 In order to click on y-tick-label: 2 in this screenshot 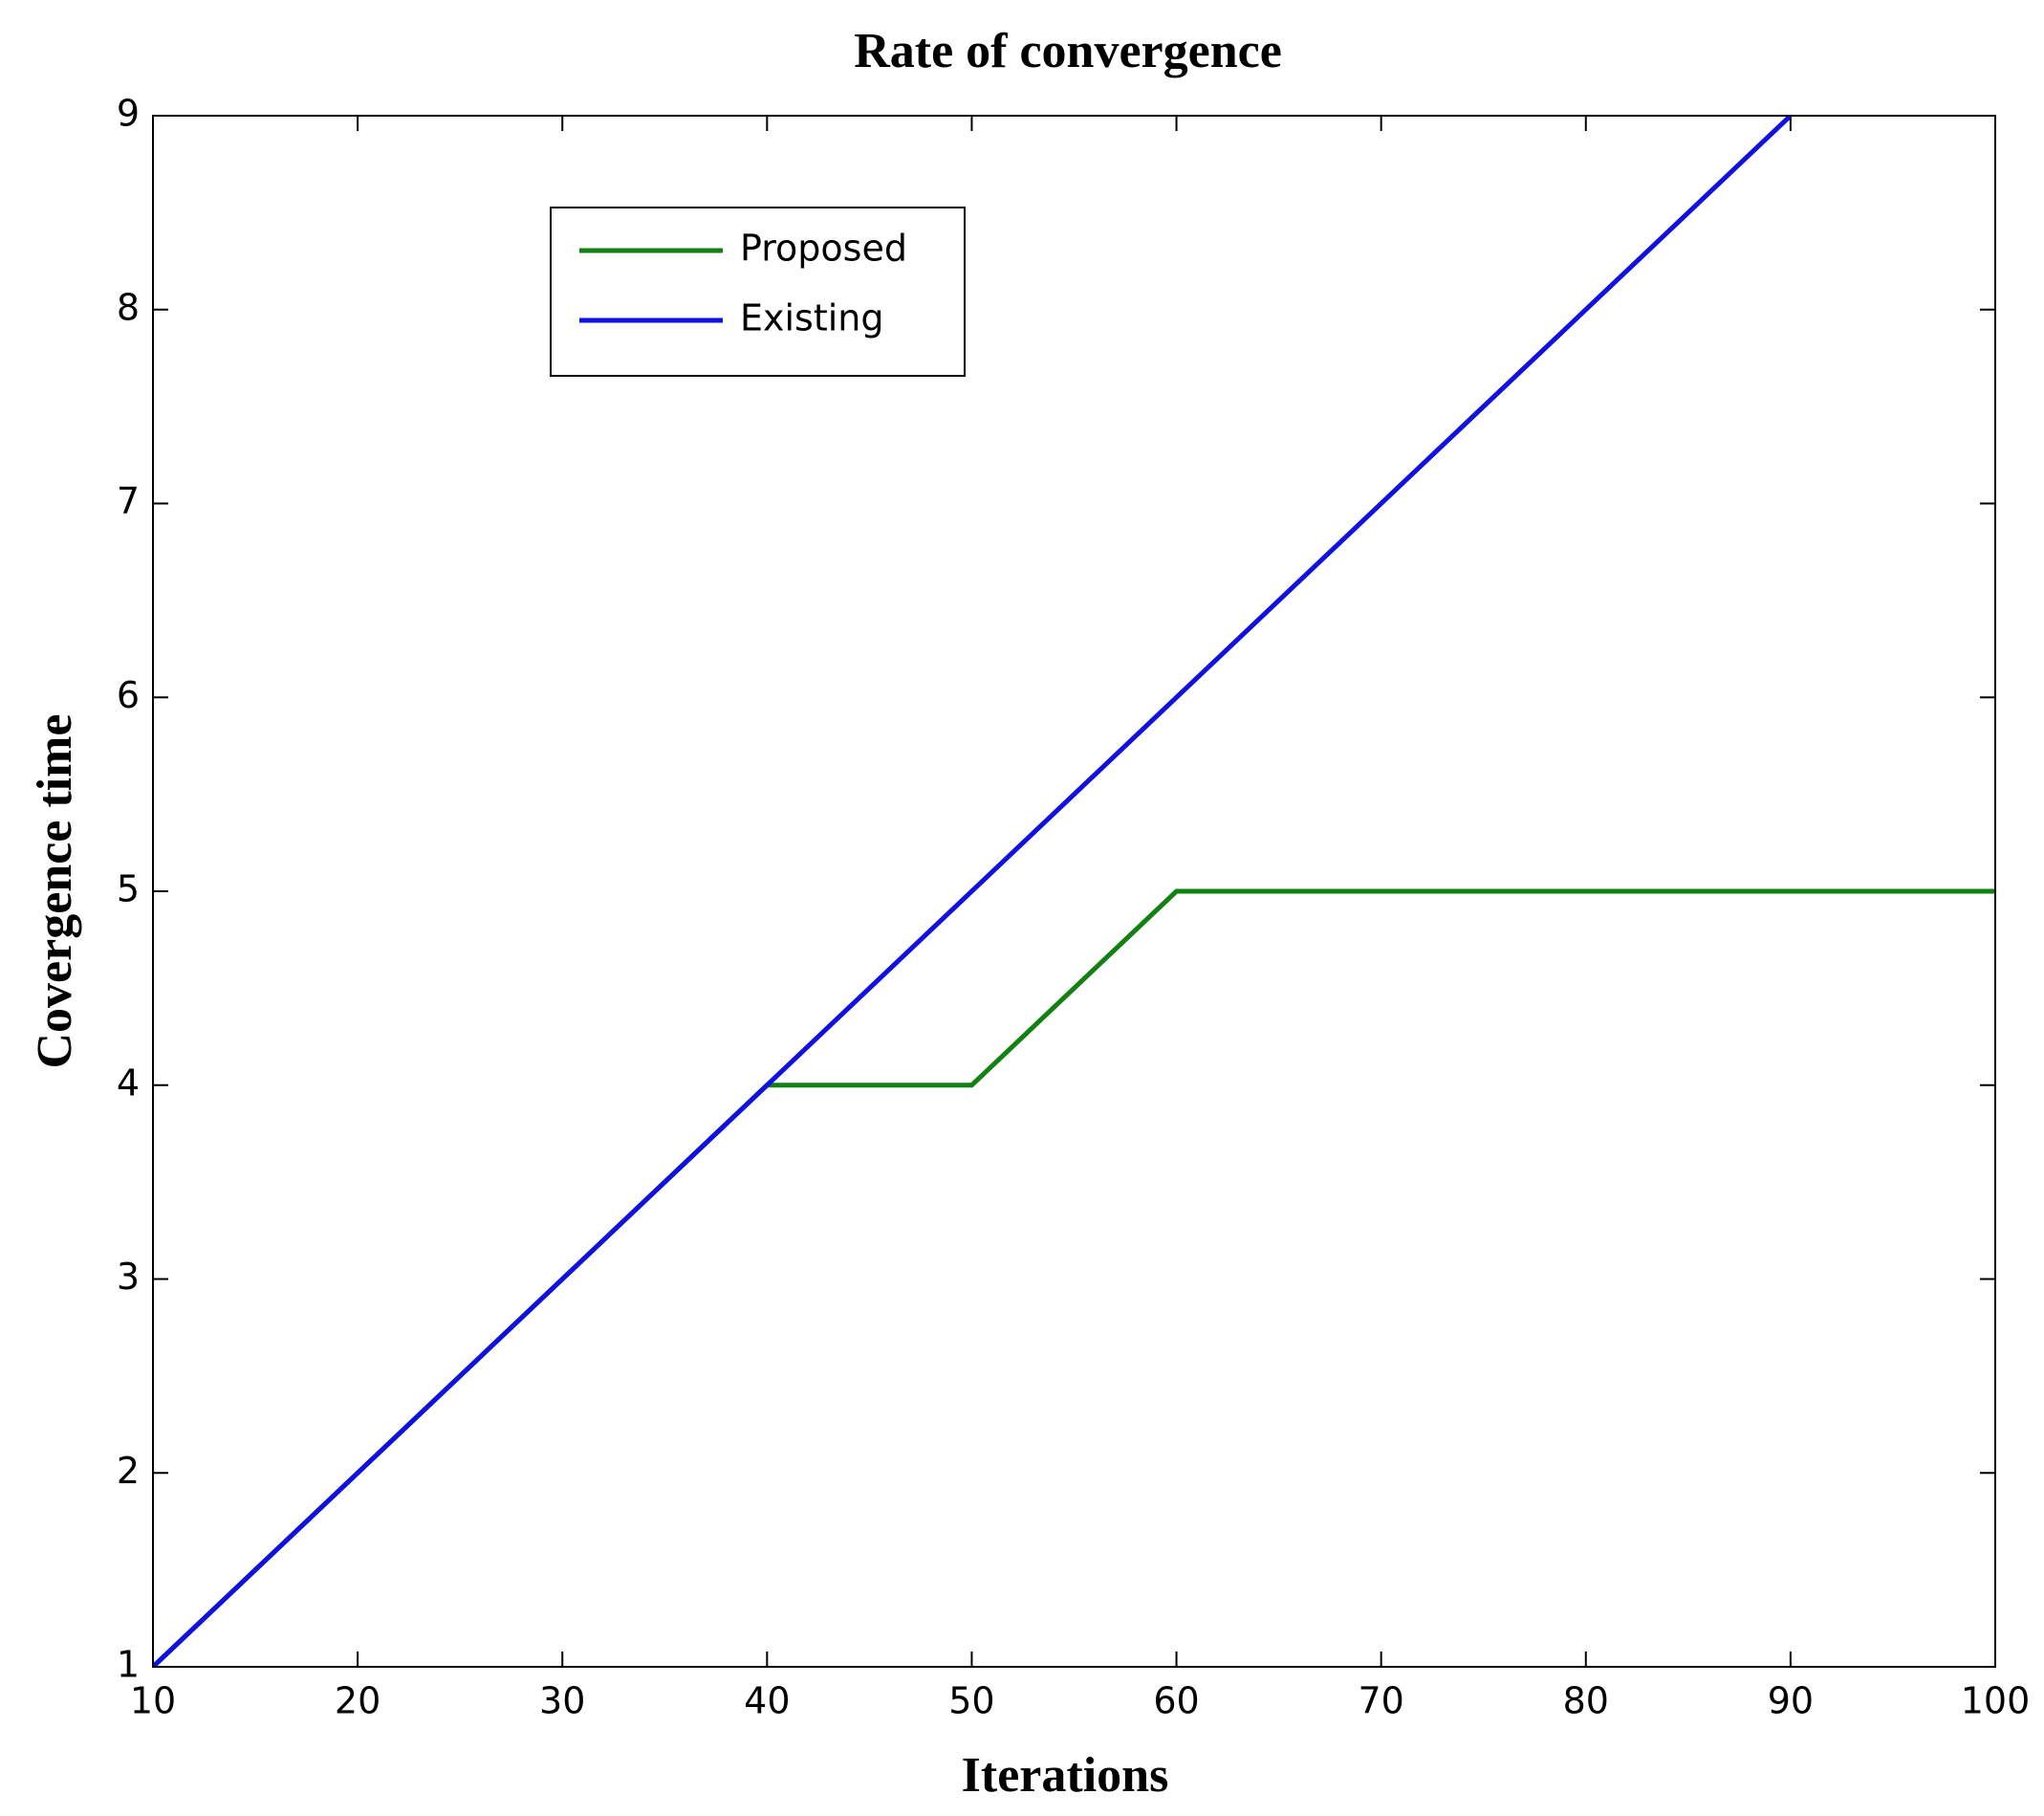, I will do `click(128, 1471)`.